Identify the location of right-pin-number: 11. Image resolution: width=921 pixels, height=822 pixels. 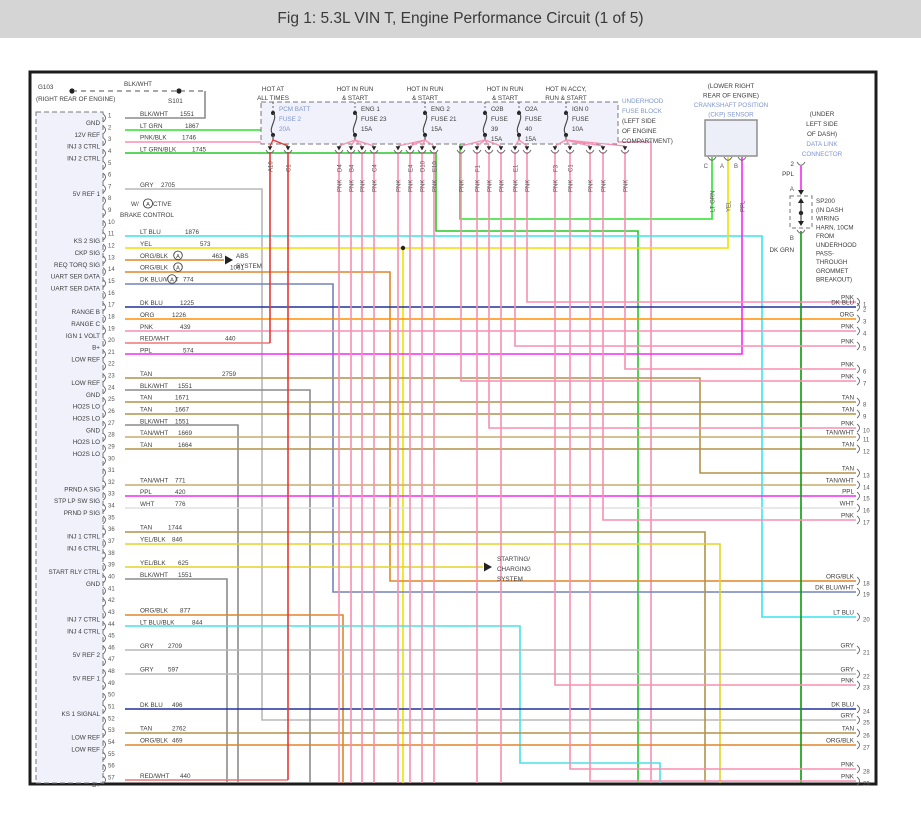
(866, 441).